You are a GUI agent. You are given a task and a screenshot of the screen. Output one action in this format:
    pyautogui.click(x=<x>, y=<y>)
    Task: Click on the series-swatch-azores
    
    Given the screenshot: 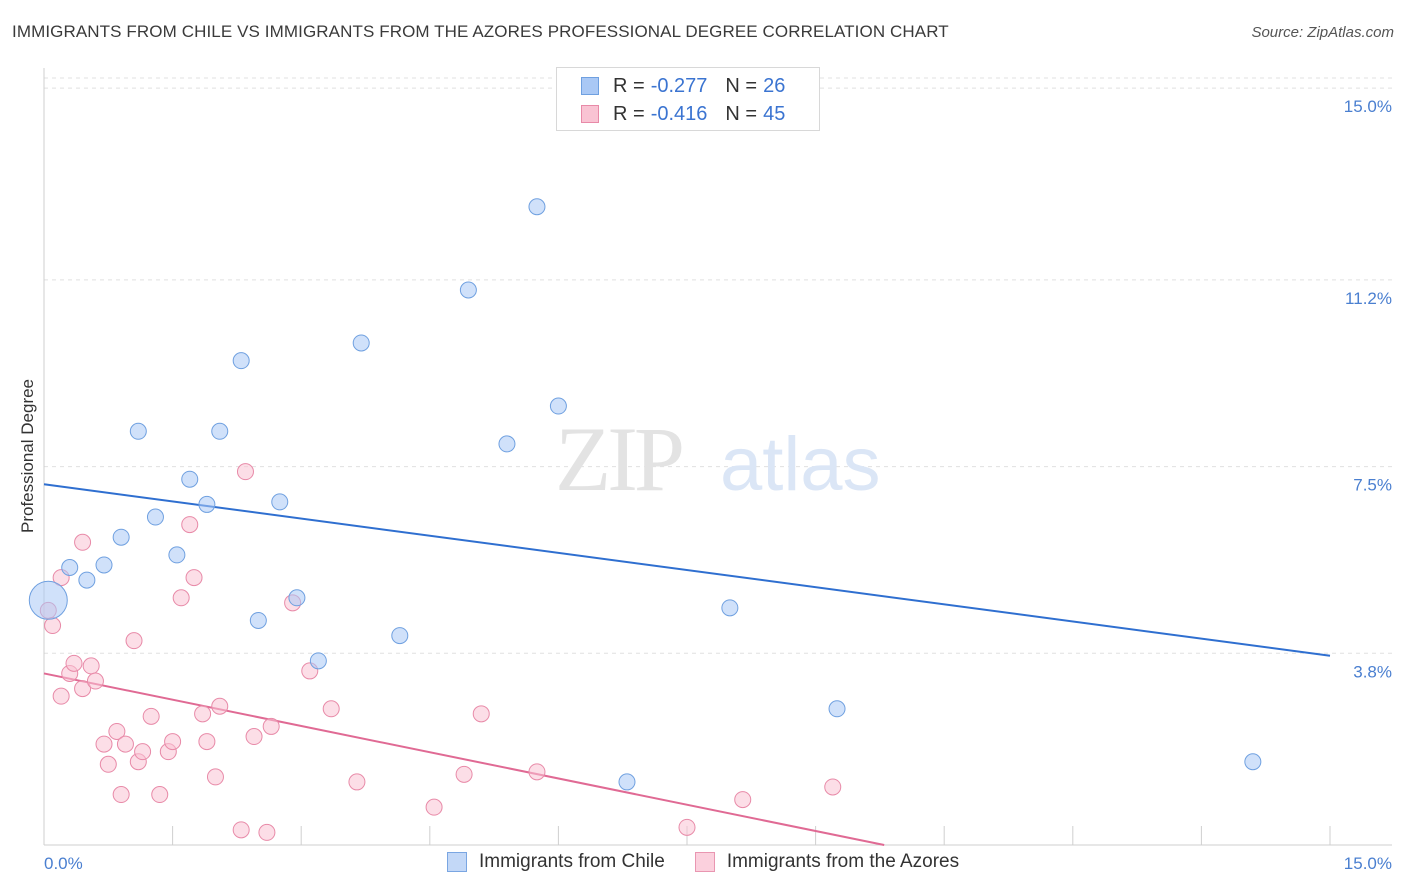 What is the action you would take?
    pyautogui.click(x=704, y=862)
    